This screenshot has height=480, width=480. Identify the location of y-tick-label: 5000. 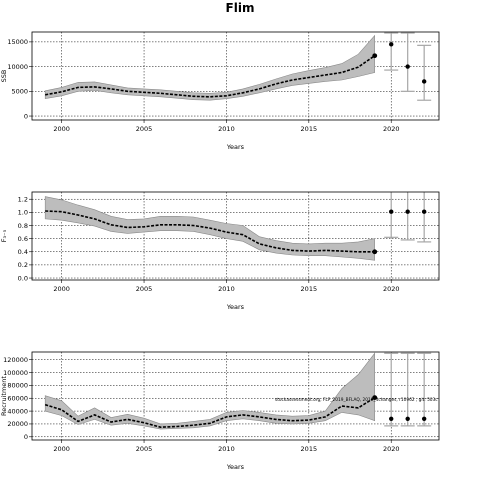
(19, 92).